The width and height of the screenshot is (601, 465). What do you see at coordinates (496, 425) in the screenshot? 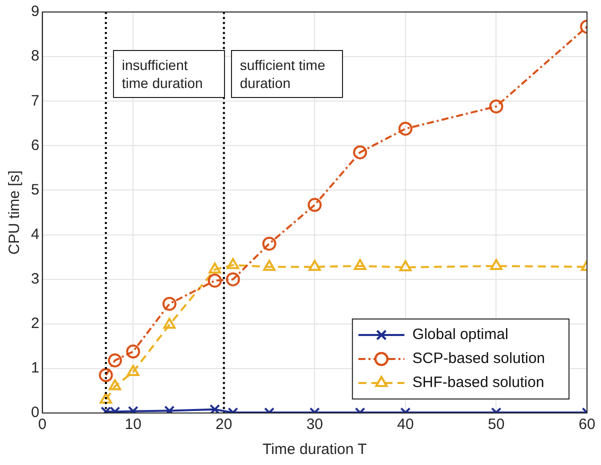
I see `x-tick-label: 50` at bounding box center [496, 425].